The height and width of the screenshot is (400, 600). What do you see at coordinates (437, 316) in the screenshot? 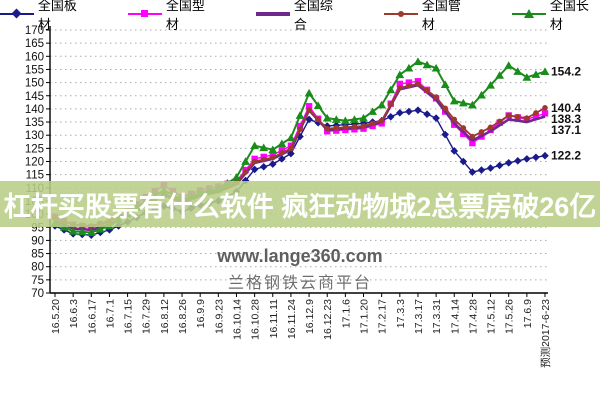
I see `x-tick-label: 17.3.31` at bounding box center [437, 316].